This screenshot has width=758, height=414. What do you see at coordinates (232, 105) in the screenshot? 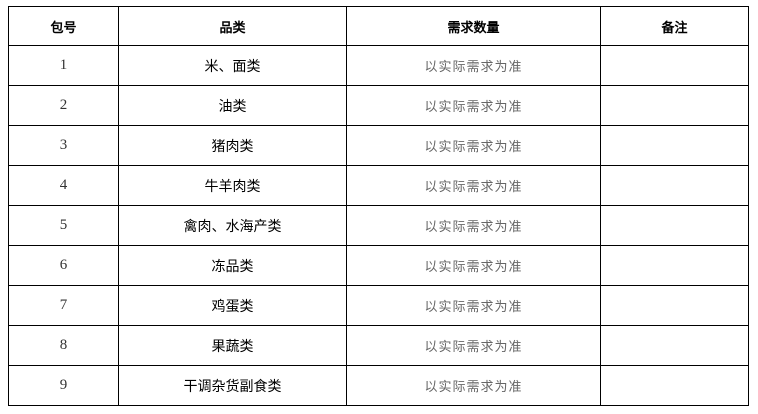
I see `cell-category: 油类` at bounding box center [232, 105].